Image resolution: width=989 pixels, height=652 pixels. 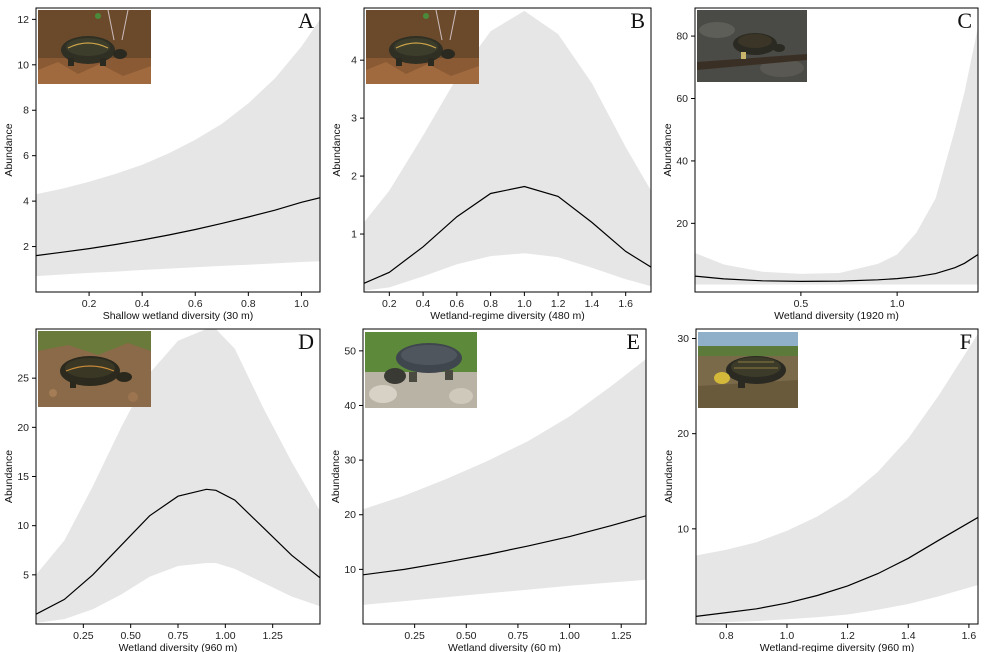 What do you see at coordinates (306, 341) in the screenshot?
I see `panel-letter: D` at bounding box center [306, 341].